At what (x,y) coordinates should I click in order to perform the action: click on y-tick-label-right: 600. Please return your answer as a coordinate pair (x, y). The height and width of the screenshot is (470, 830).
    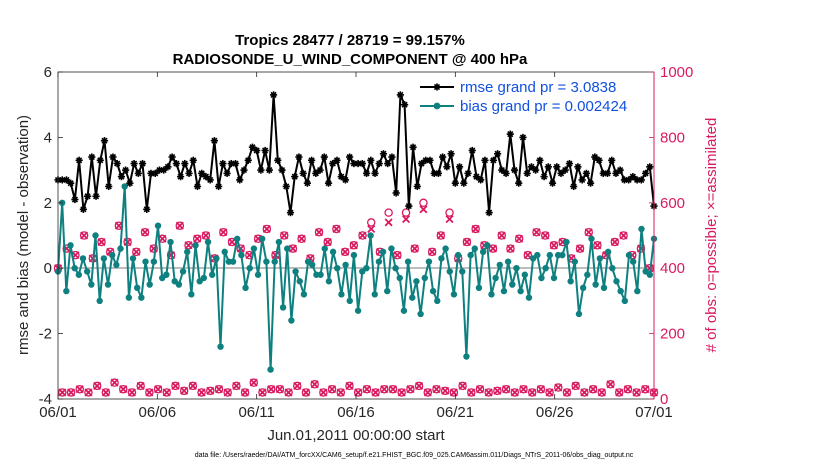
    Looking at the image, I should click on (672, 203).